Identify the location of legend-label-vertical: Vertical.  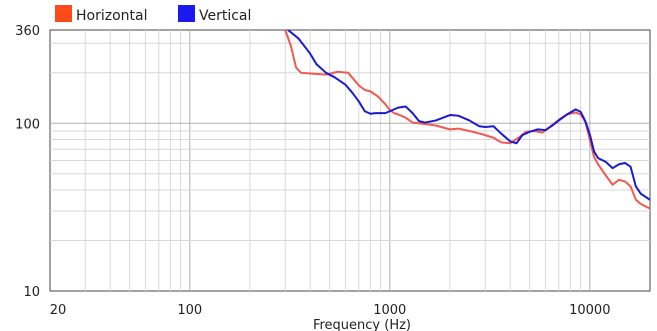
(225, 16).